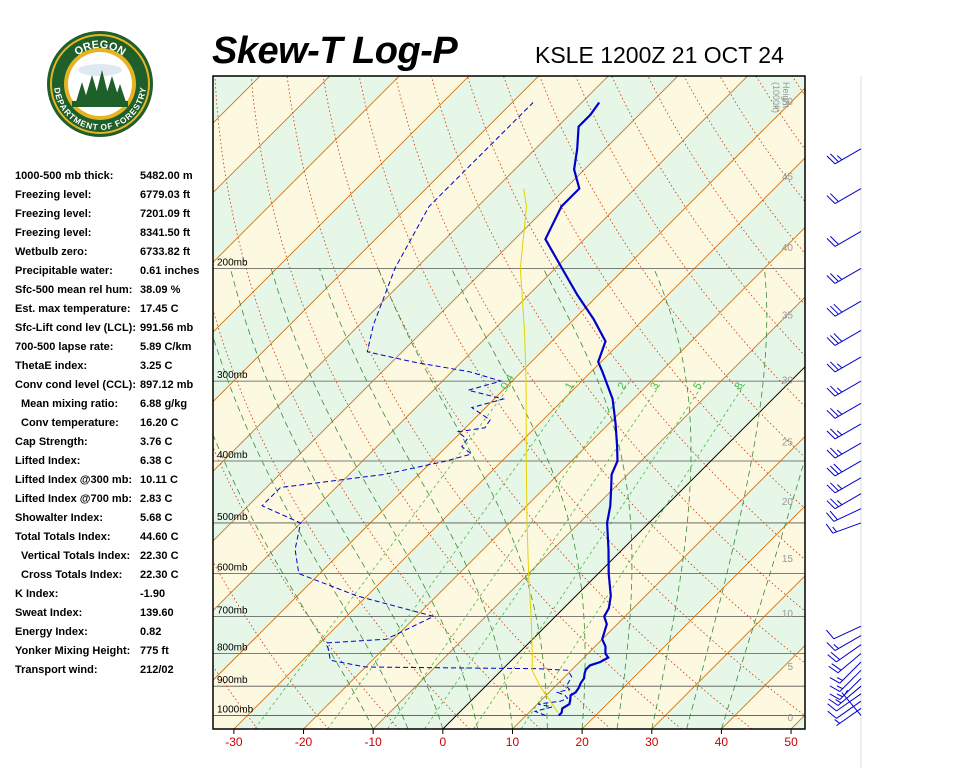 Image resolution: width=960 pixels, height=768 pixels. I want to click on dry-adiabat, so click(930, 402).